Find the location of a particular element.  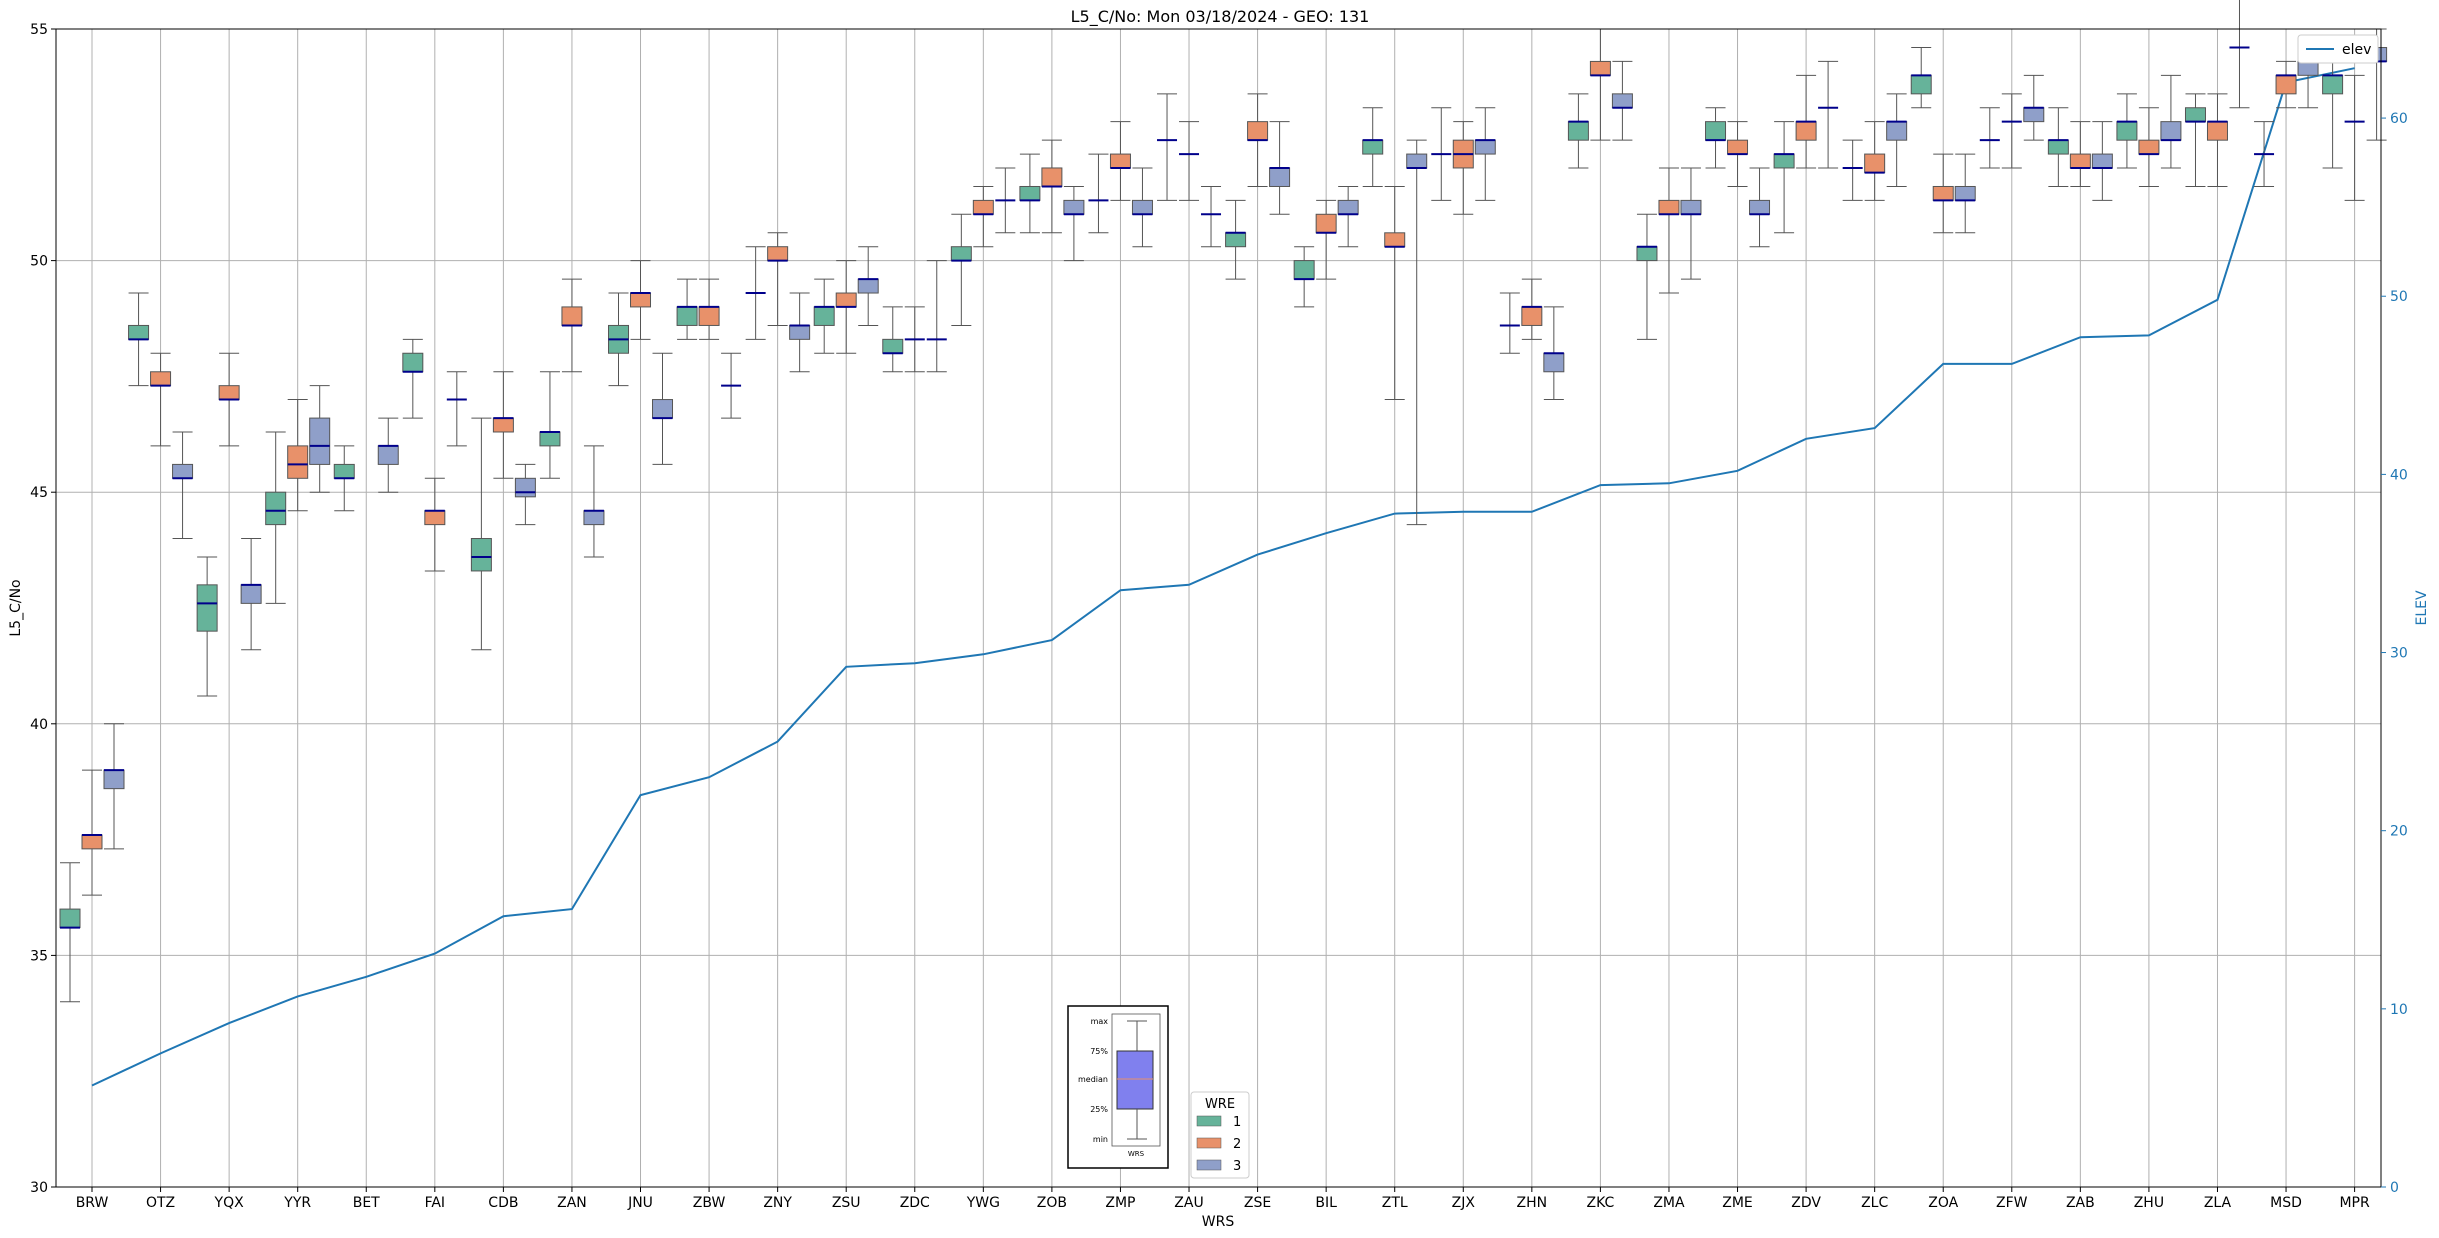

x-tick-label: BRW is located at coordinates (92, 1203).